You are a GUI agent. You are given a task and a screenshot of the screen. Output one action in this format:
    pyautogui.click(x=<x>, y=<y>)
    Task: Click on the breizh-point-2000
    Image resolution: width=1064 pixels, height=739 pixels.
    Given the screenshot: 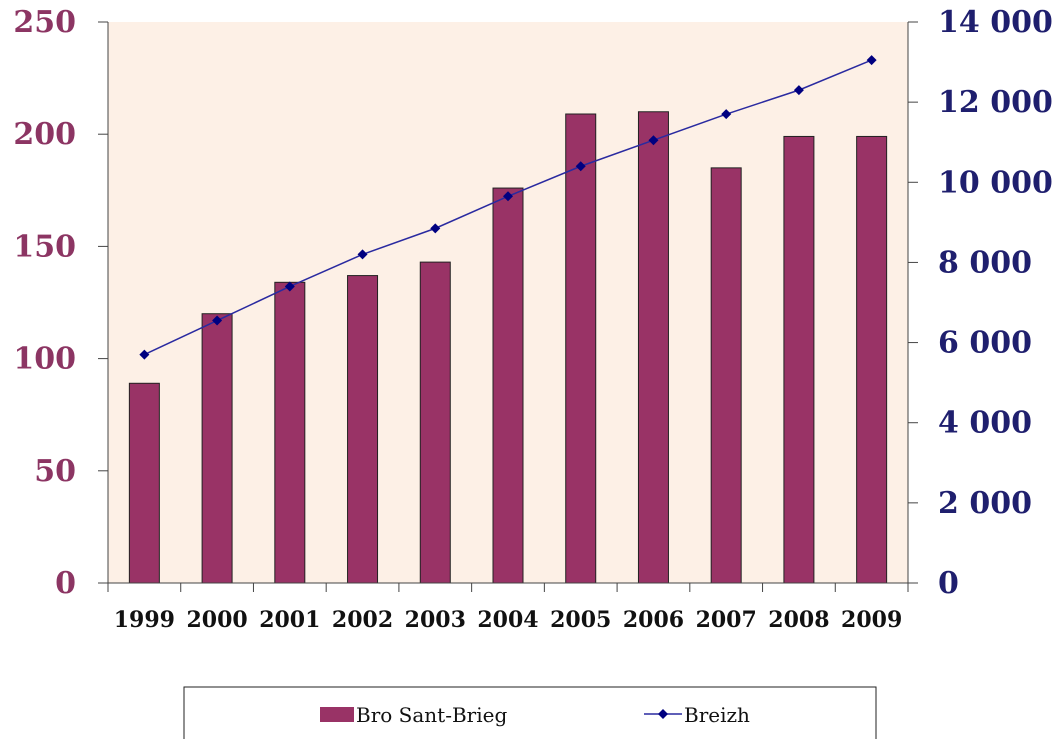 What is the action you would take?
    pyautogui.click(x=217, y=320)
    